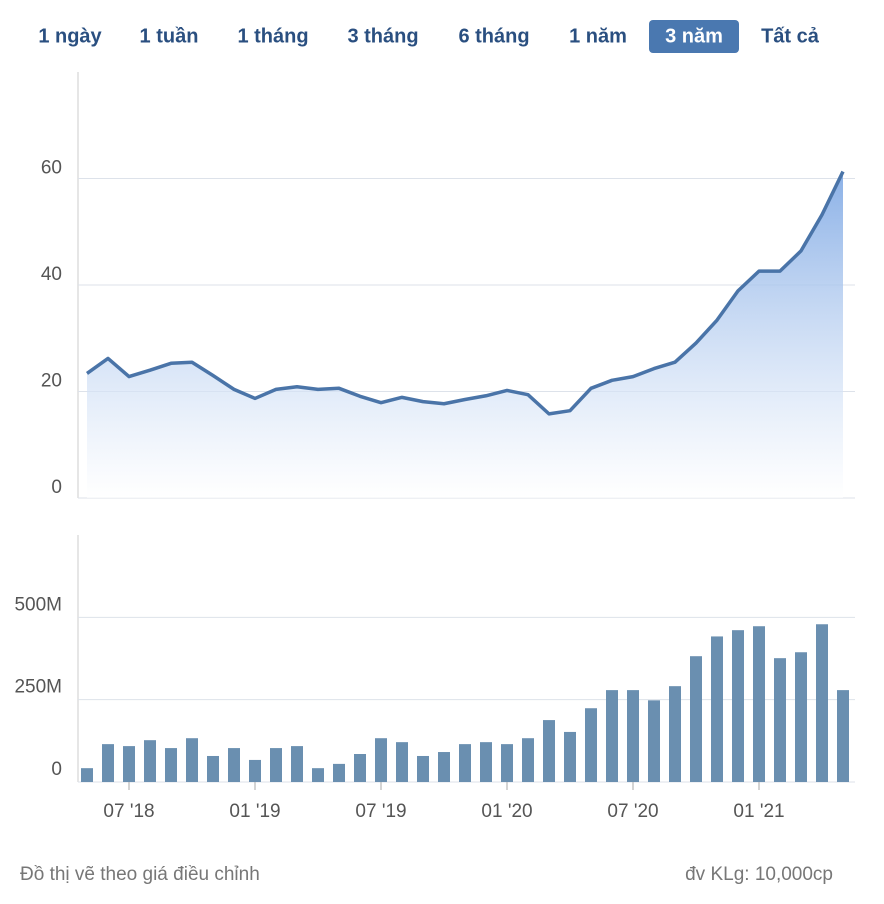 This screenshot has width=884, height=904. I want to click on footer-unit: đv KLg: 10,000cp, so click(759, 874).